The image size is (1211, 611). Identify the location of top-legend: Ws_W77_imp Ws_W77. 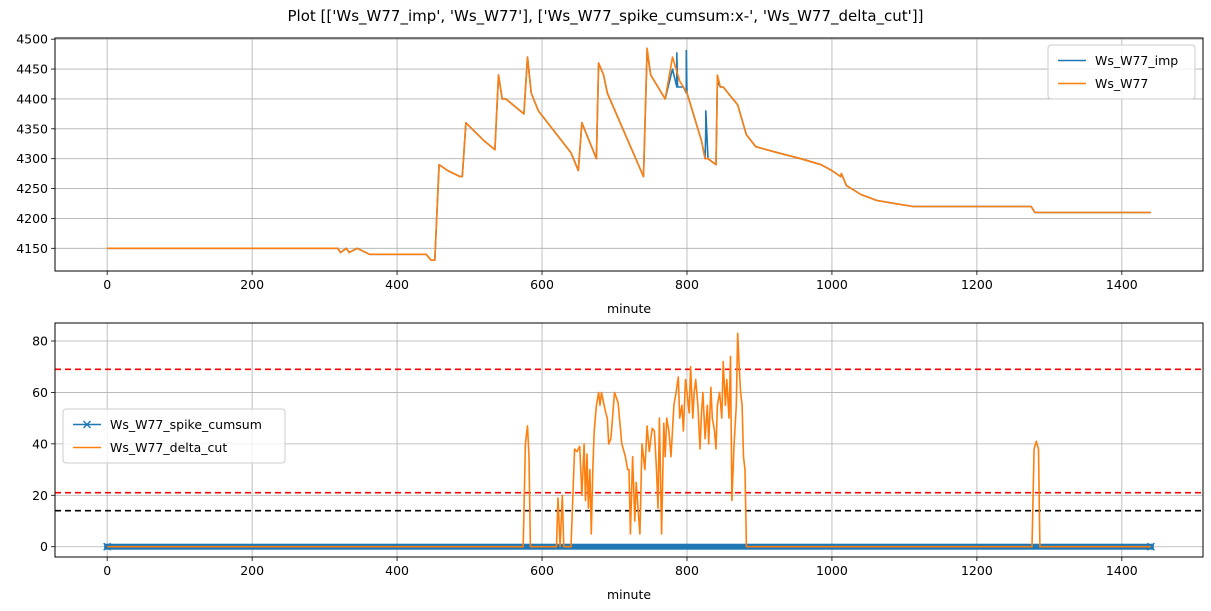
(1121, 72).